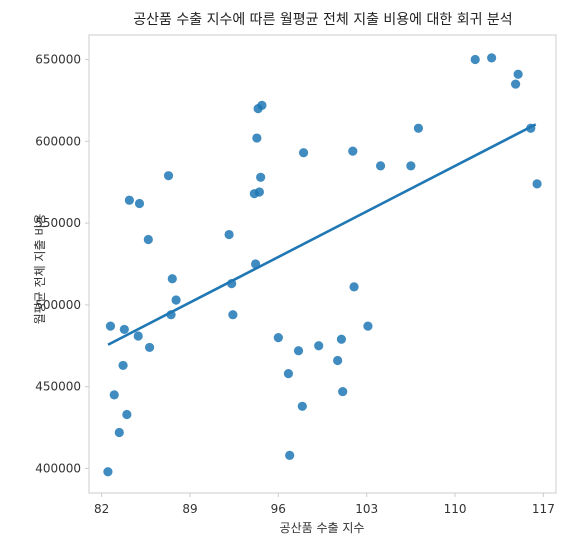  I want to click on x-tick-label: 110, so click(455, 509).